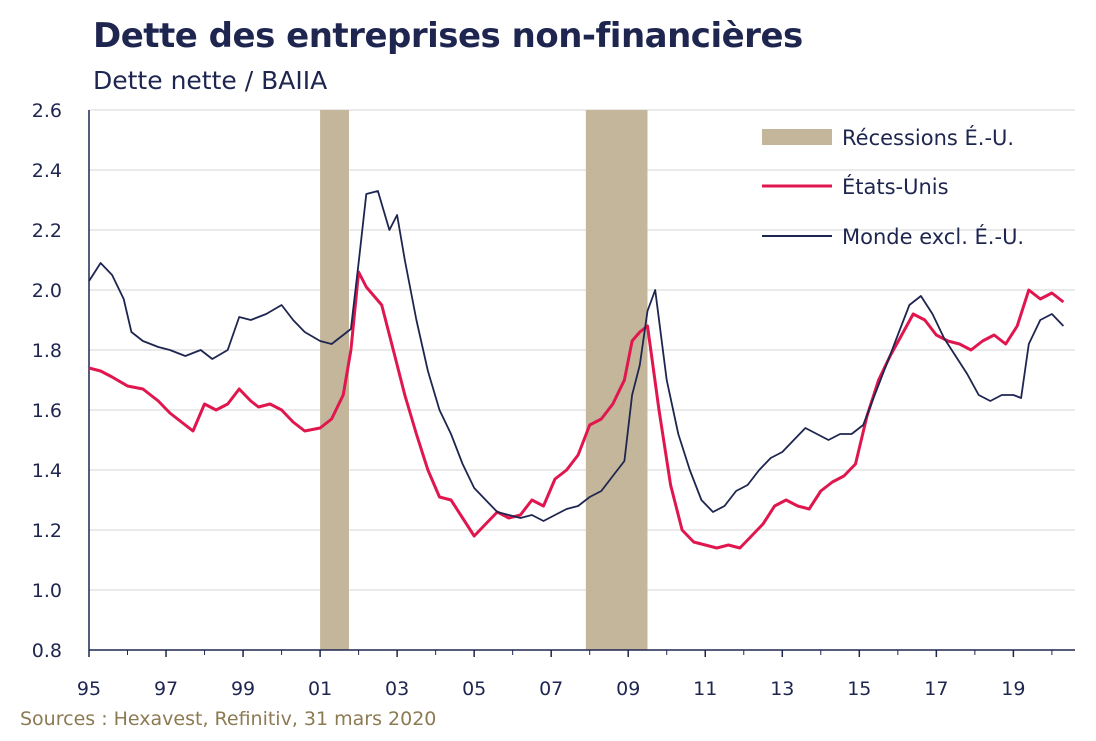 The image size is (1096, 741). I want to click on y-tick-label: 1.2, so click(47, 531).